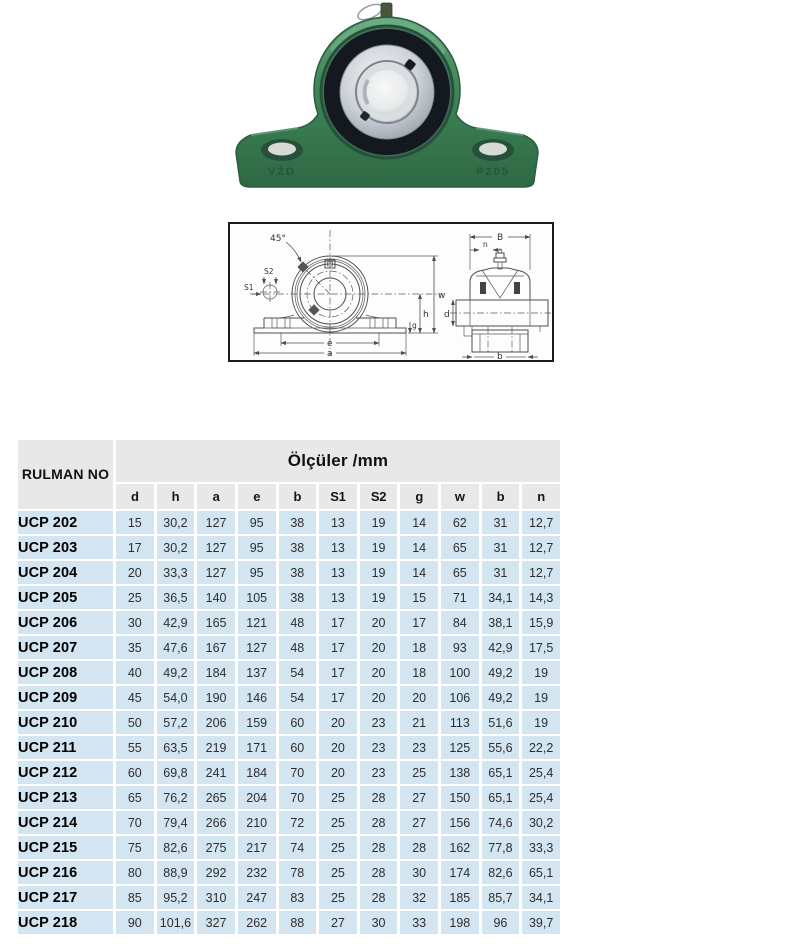 The image size is (796, 952). I want to click on dimension-value-cell: 13, so click(338, 572).